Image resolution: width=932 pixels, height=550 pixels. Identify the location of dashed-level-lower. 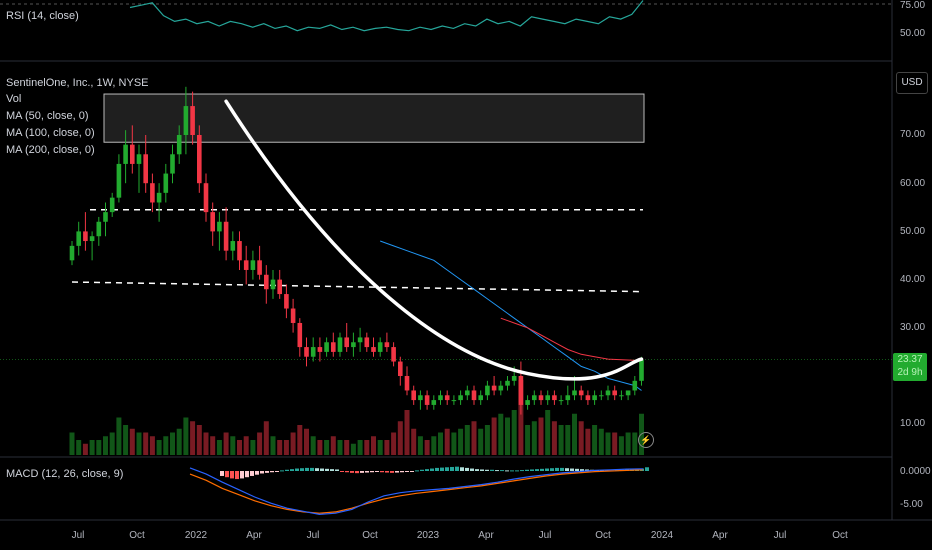
(357, 287).